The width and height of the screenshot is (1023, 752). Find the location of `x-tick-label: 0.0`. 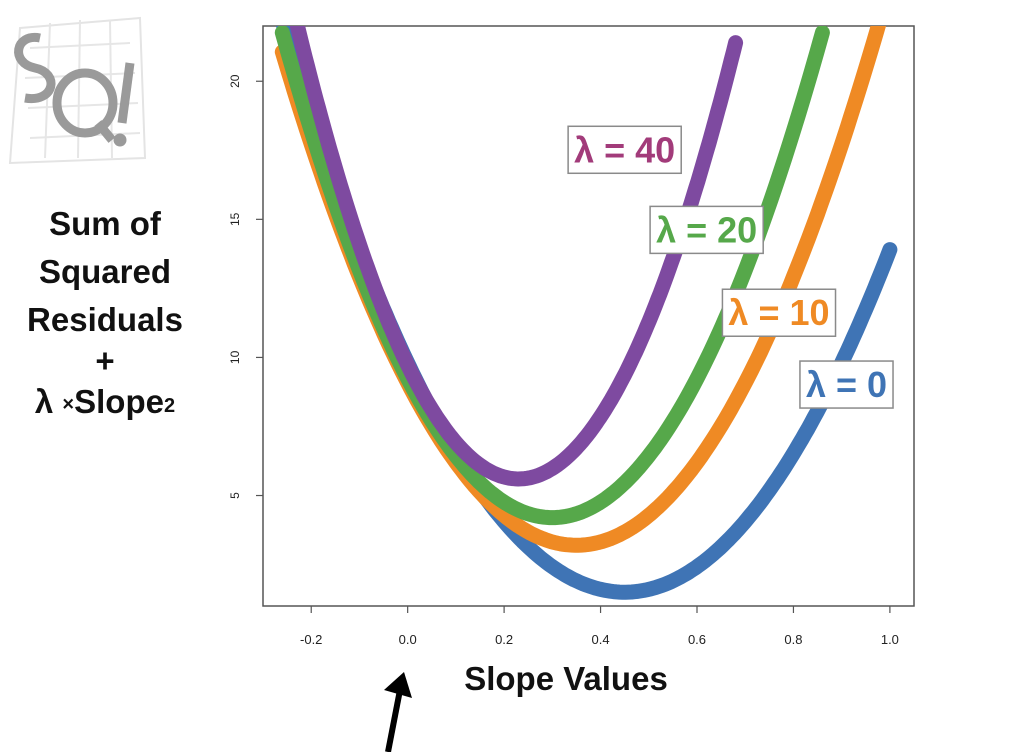

x-tick-label: 0.0 is located at coordinates (408, 639).